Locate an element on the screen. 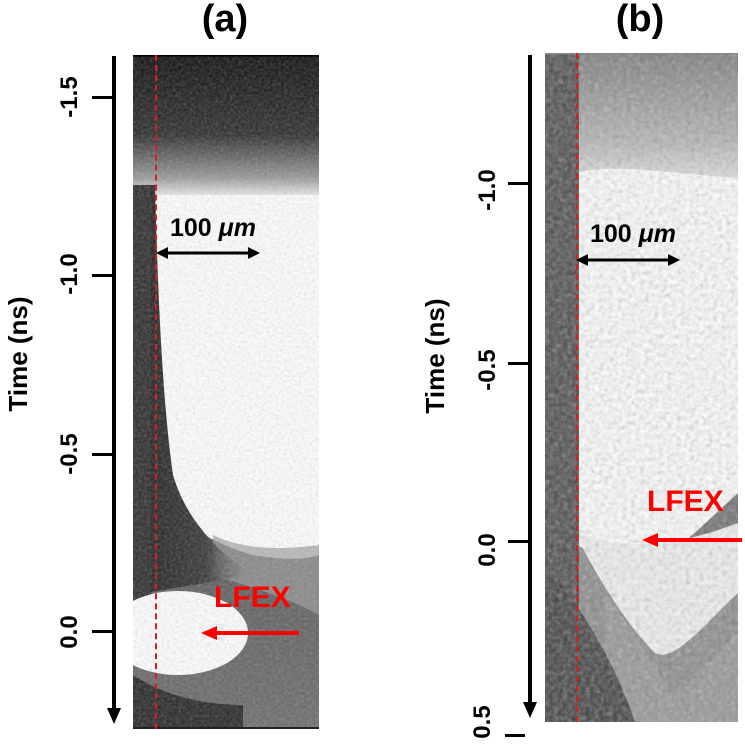  panel-b-scale-value: 100 is located at coordinates (611, 234).